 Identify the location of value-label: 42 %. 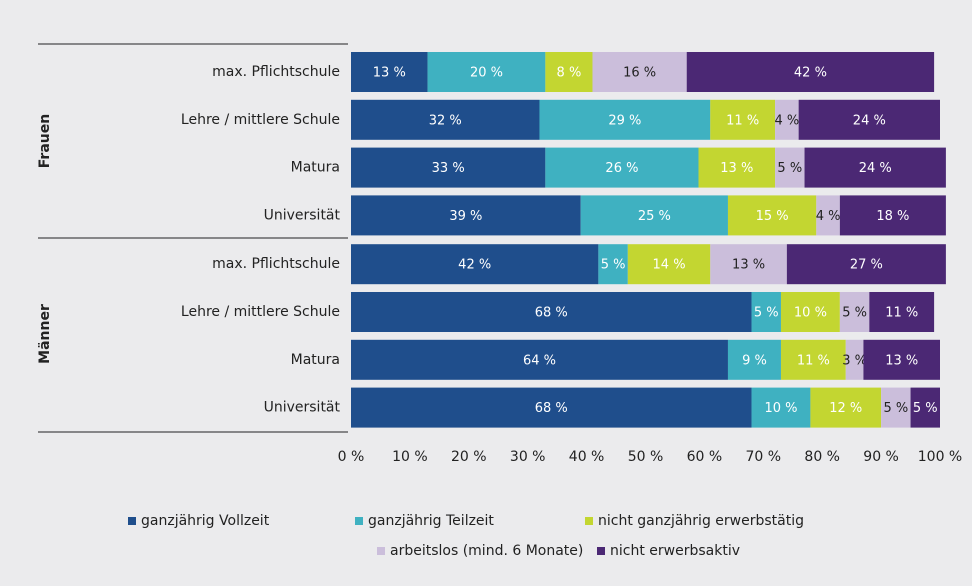
(474, 265).